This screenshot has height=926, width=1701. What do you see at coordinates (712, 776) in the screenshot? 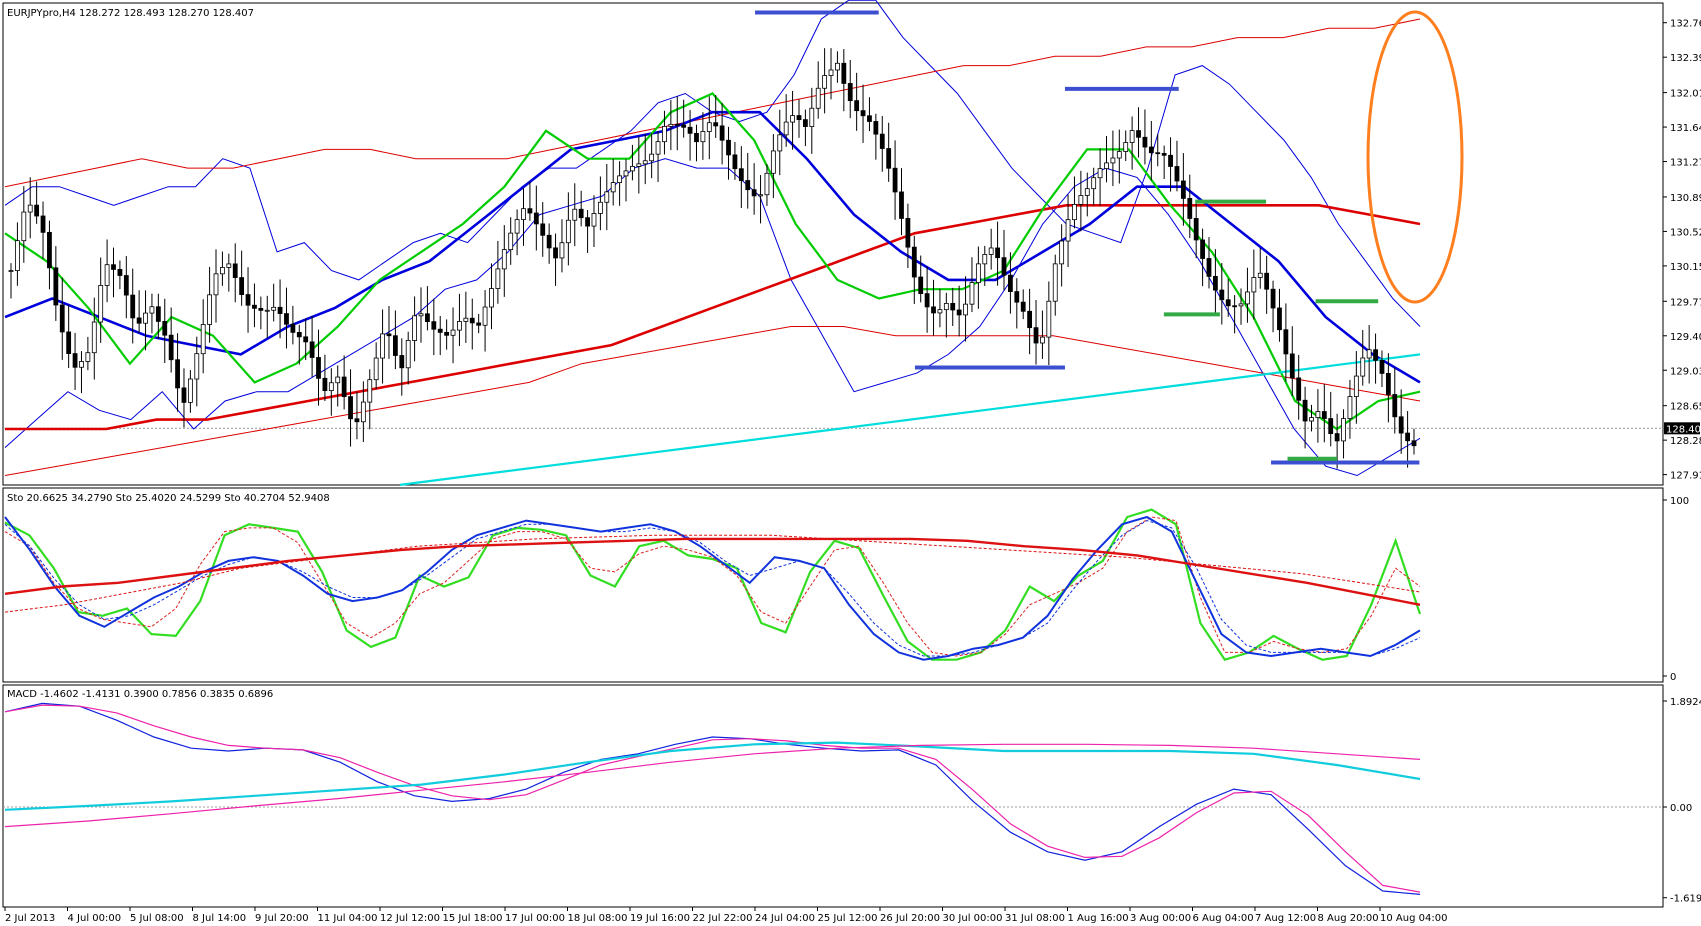
I see `macd-line` at bounding box center [712, 776].